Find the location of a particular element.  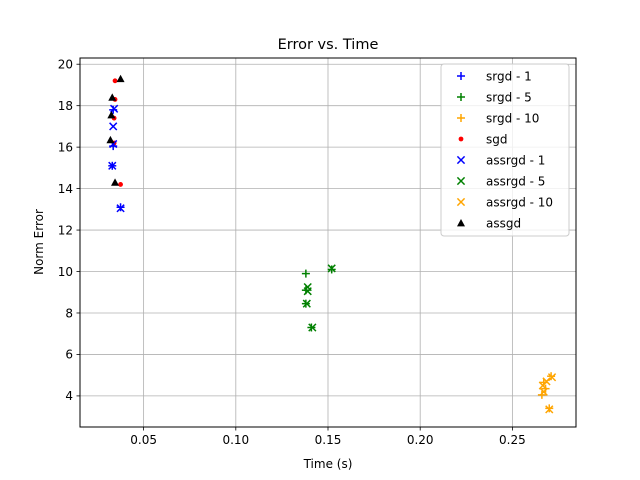

chart-title: Error vs. Time is located at coordinates (328, 45).